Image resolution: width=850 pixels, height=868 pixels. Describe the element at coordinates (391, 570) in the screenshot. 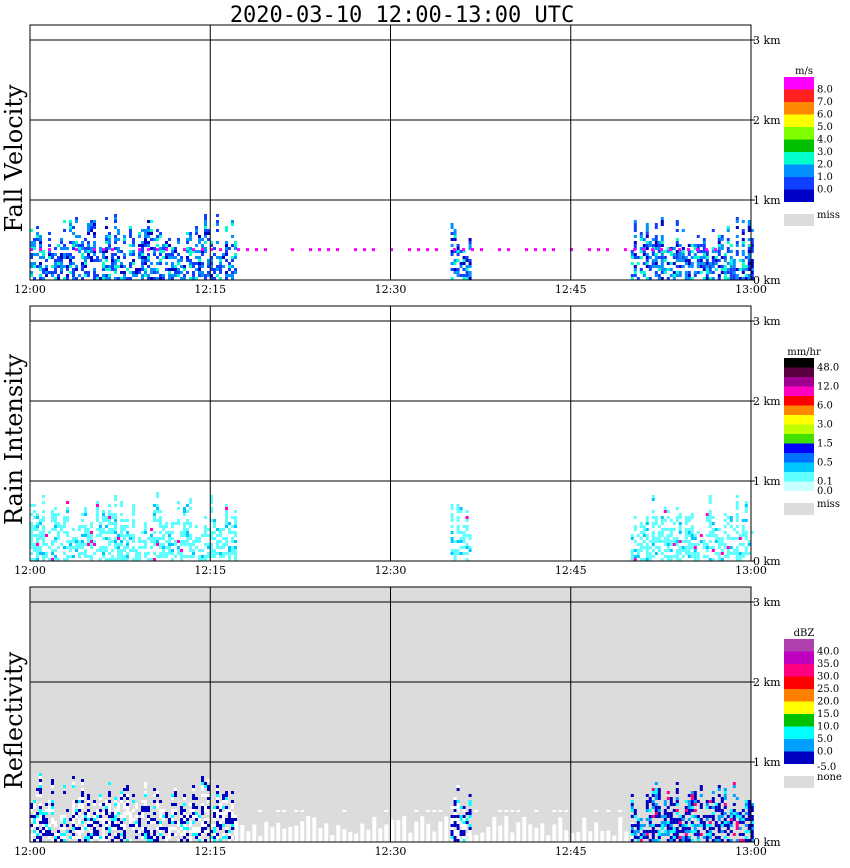

I see `time-tick-label: 12:30` at that location.